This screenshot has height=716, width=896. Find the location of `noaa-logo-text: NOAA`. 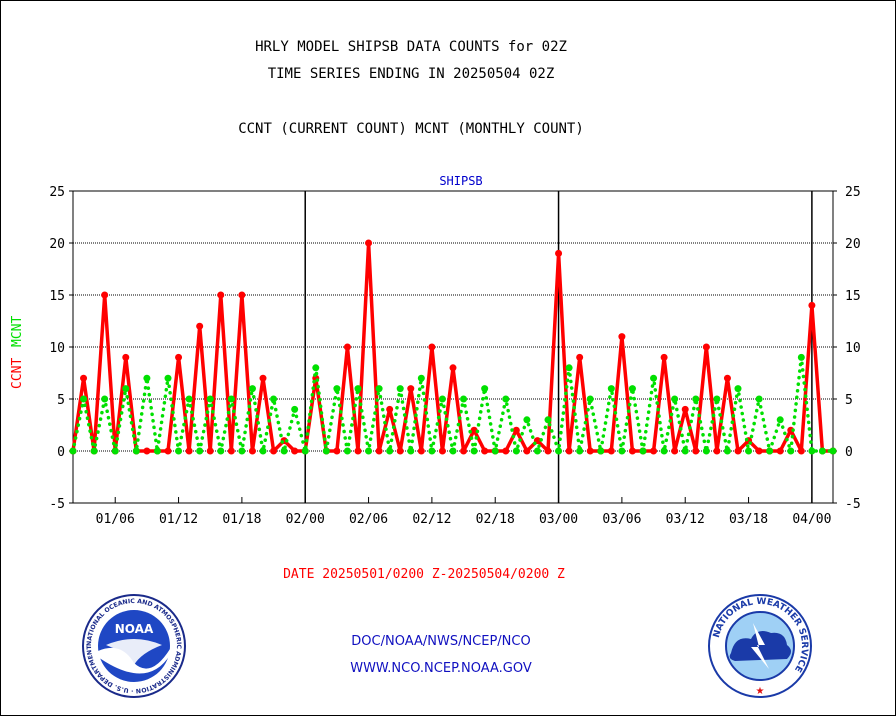

noaa-logo-text: NOAA is located at coordinates (134, 629).